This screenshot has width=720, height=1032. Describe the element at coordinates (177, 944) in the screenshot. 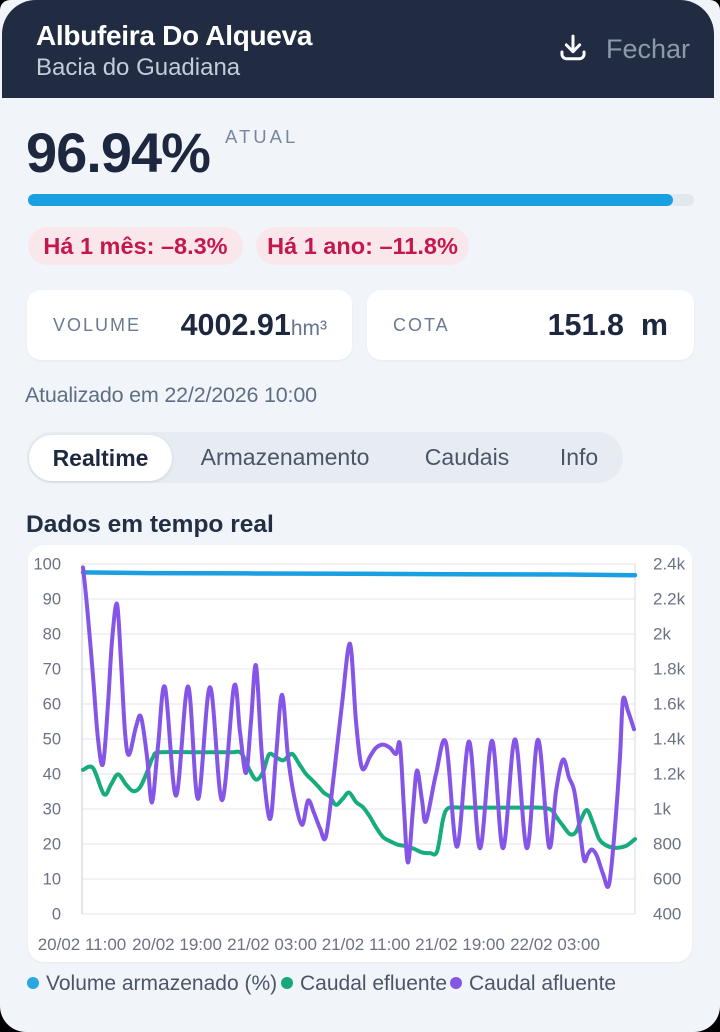

I see `svg-text: 20/02 19:00` at that location.